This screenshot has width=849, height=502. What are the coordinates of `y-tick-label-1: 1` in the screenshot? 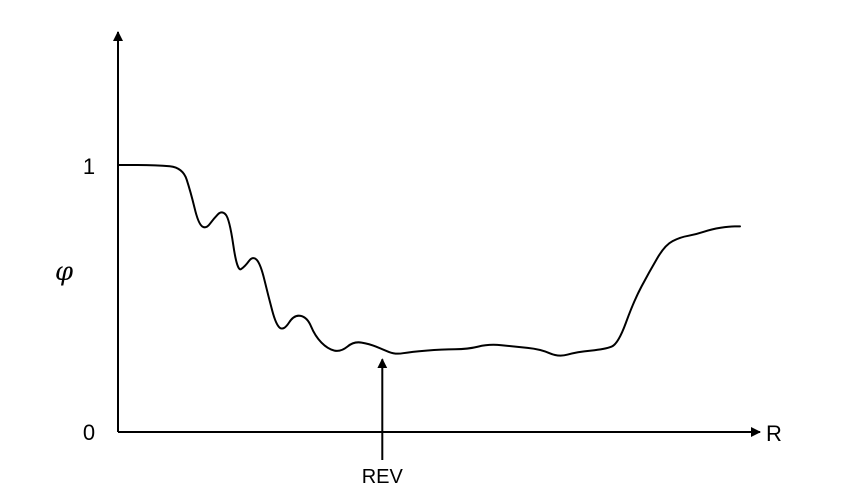 It's located at (89, 166).